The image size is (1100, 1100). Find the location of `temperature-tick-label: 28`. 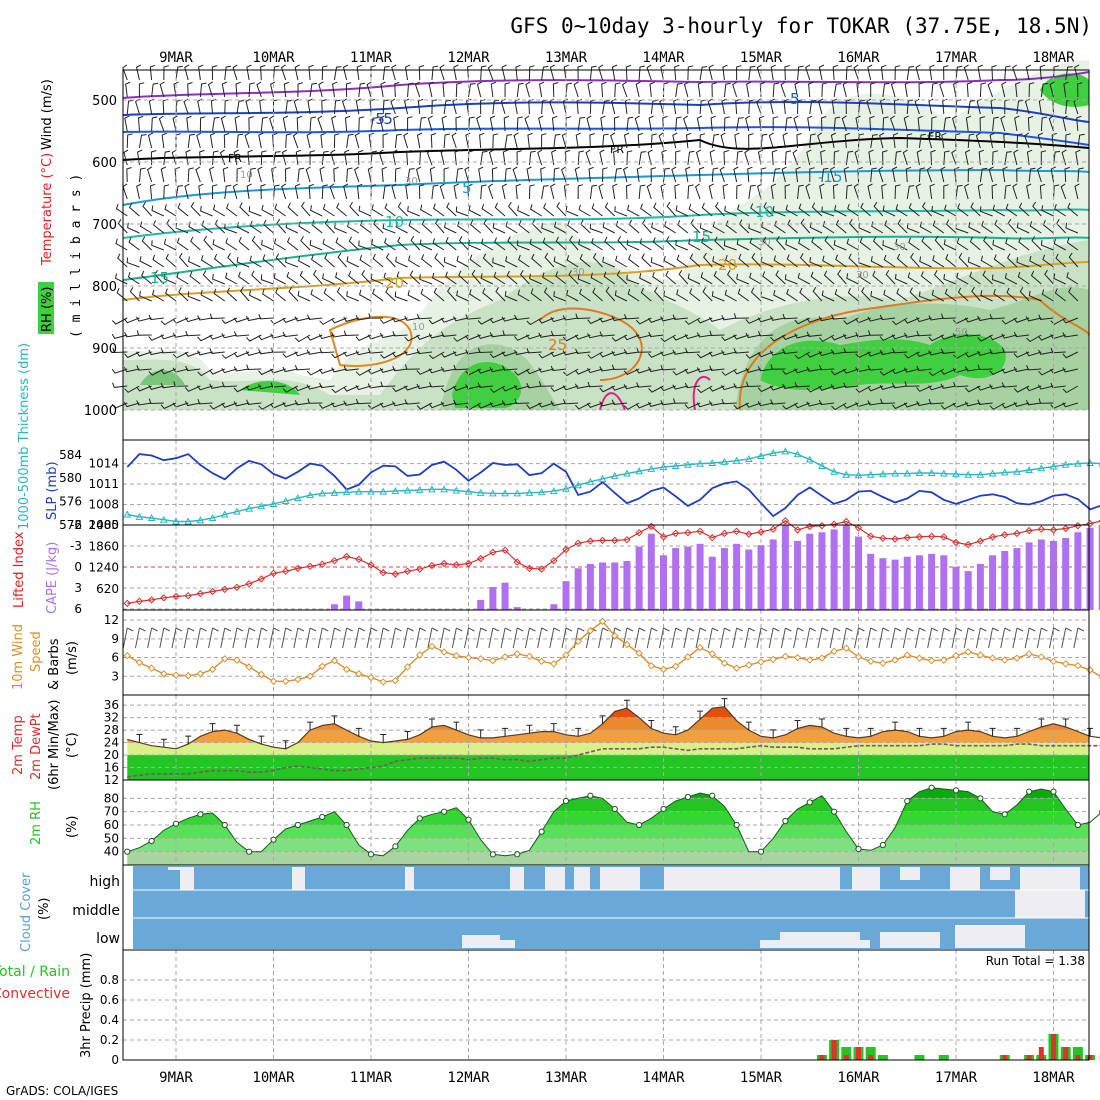

temperature-tick-label: 28 is located at coordinates (111, 730).